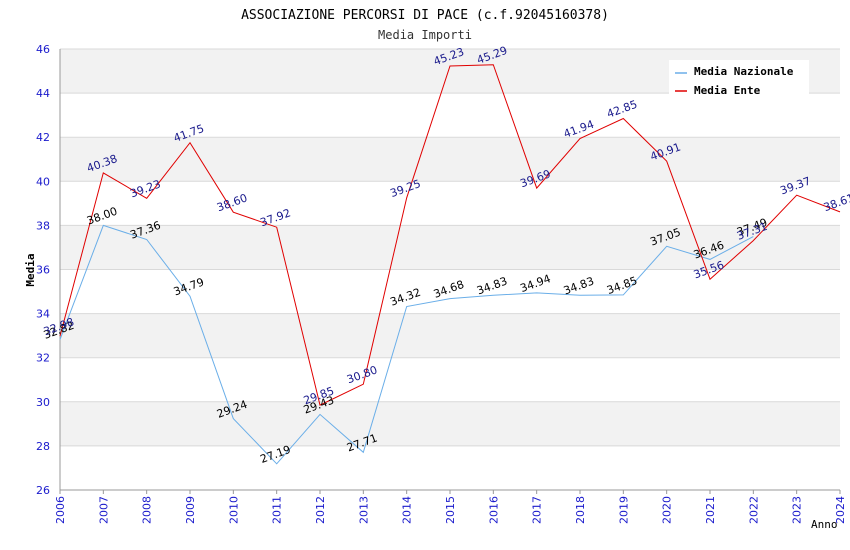 The image size is (850, 550). Describe the element at coordinates (425, 35) in the screenshot. I see `chart-subtitle: Media Importi` at that location.